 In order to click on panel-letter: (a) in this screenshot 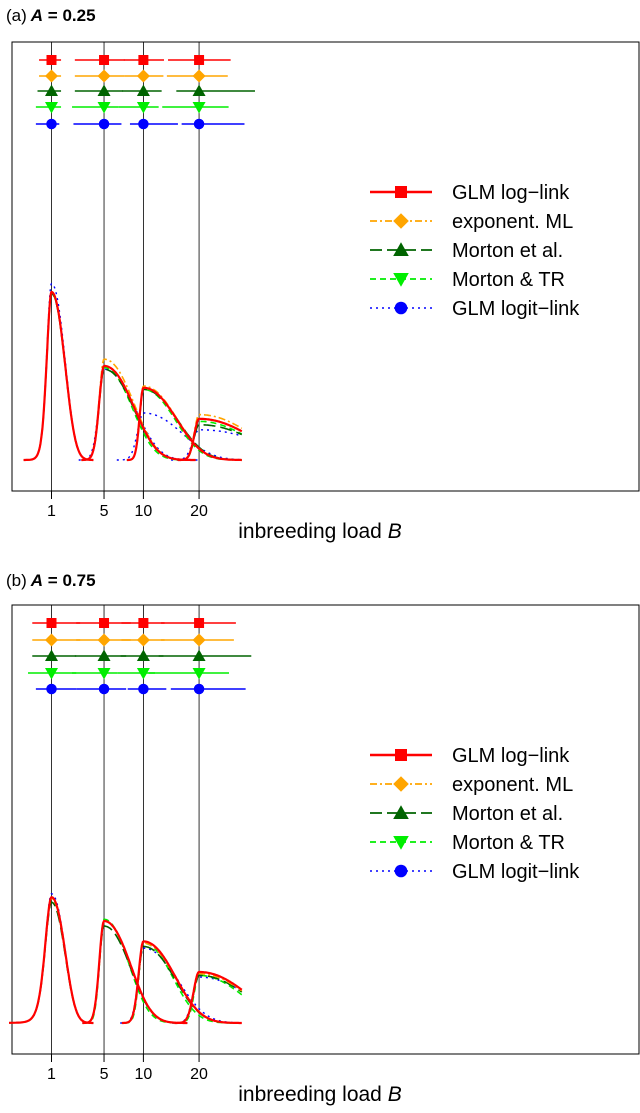, I will do `click(16, 15)`.